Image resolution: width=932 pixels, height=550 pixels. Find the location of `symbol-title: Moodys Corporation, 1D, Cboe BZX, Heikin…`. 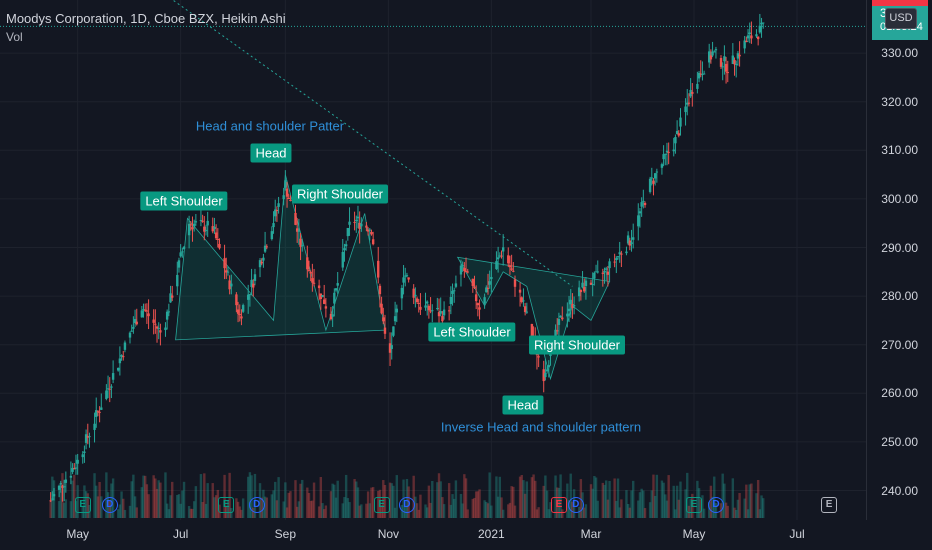

symbol-title: Moodys Corporation, 1D, Cboe BZX, Heikin… is located at coordinates (146, 18).